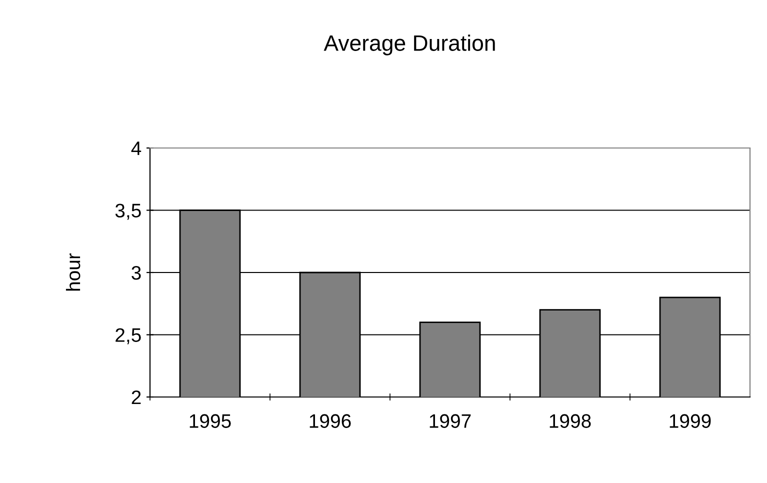 The height and width of the screenshot is (483, 767). Describe the element at coordinates (128, 212) in the screenshot. I see `y-tick-label: 3,5` at that location.